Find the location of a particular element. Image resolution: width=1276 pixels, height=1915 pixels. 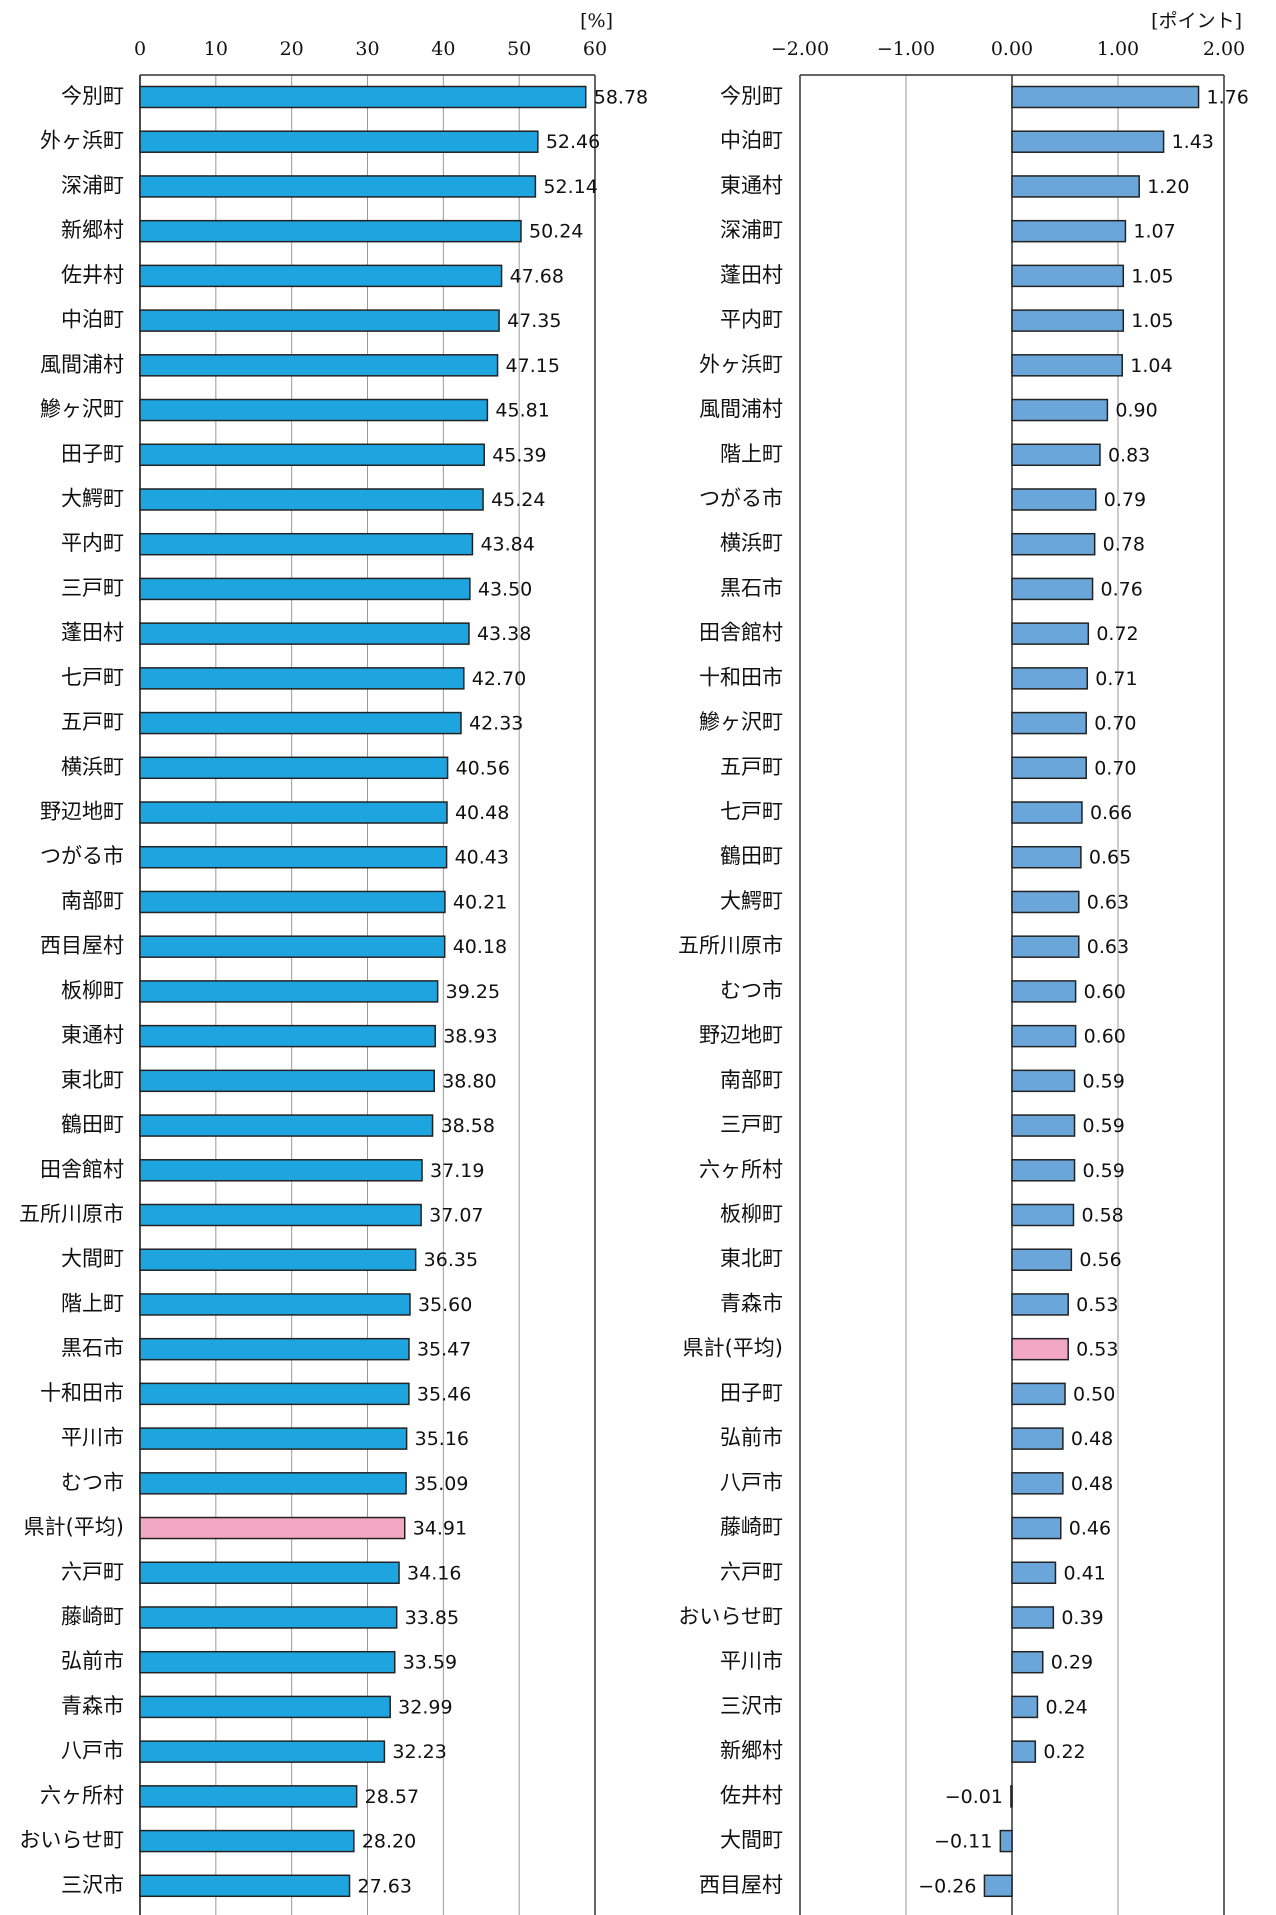

value-label: 0.48 is located at coordinates (1092, 1439).